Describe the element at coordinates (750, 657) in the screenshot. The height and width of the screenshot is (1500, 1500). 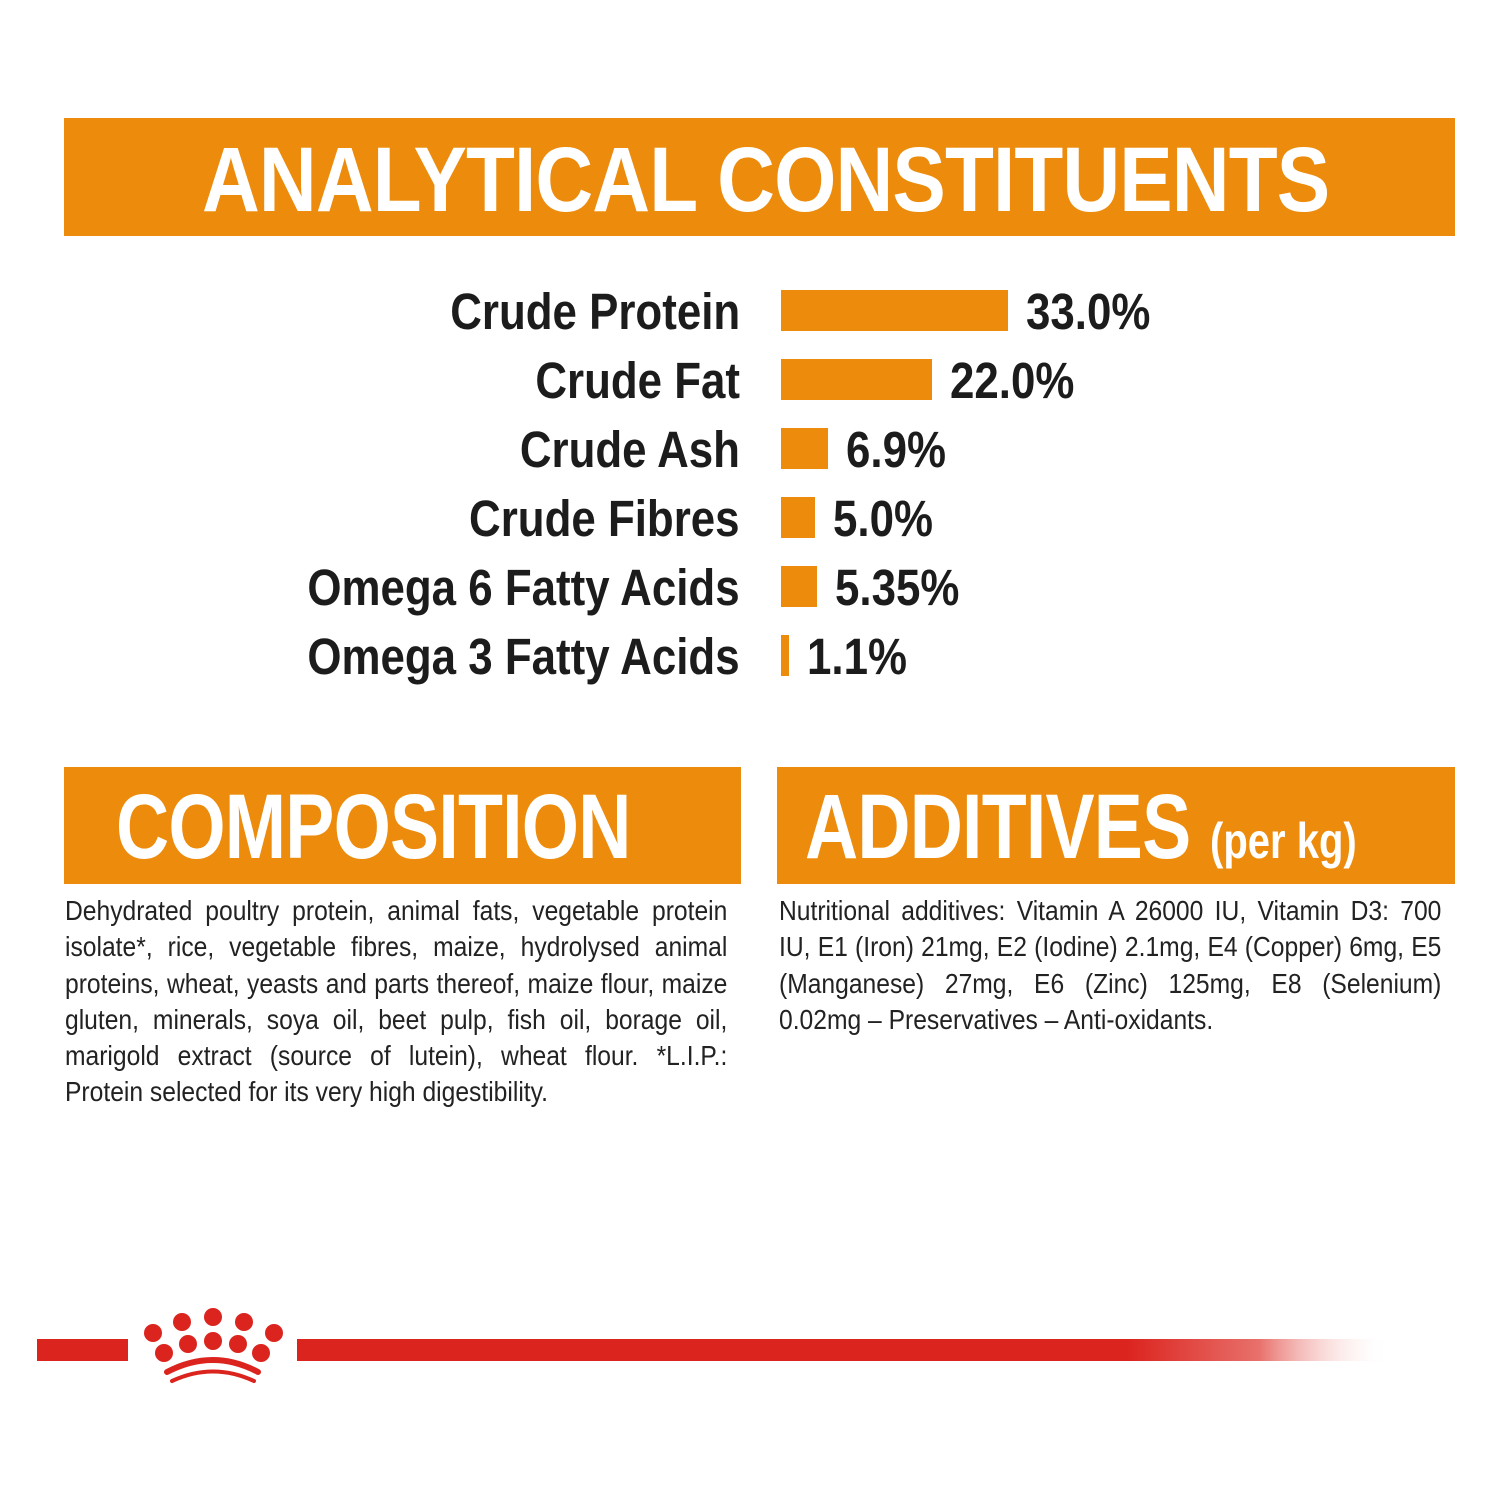
I see `chart-row: Omega 3 Fatty Acids 1.1%` at that location.